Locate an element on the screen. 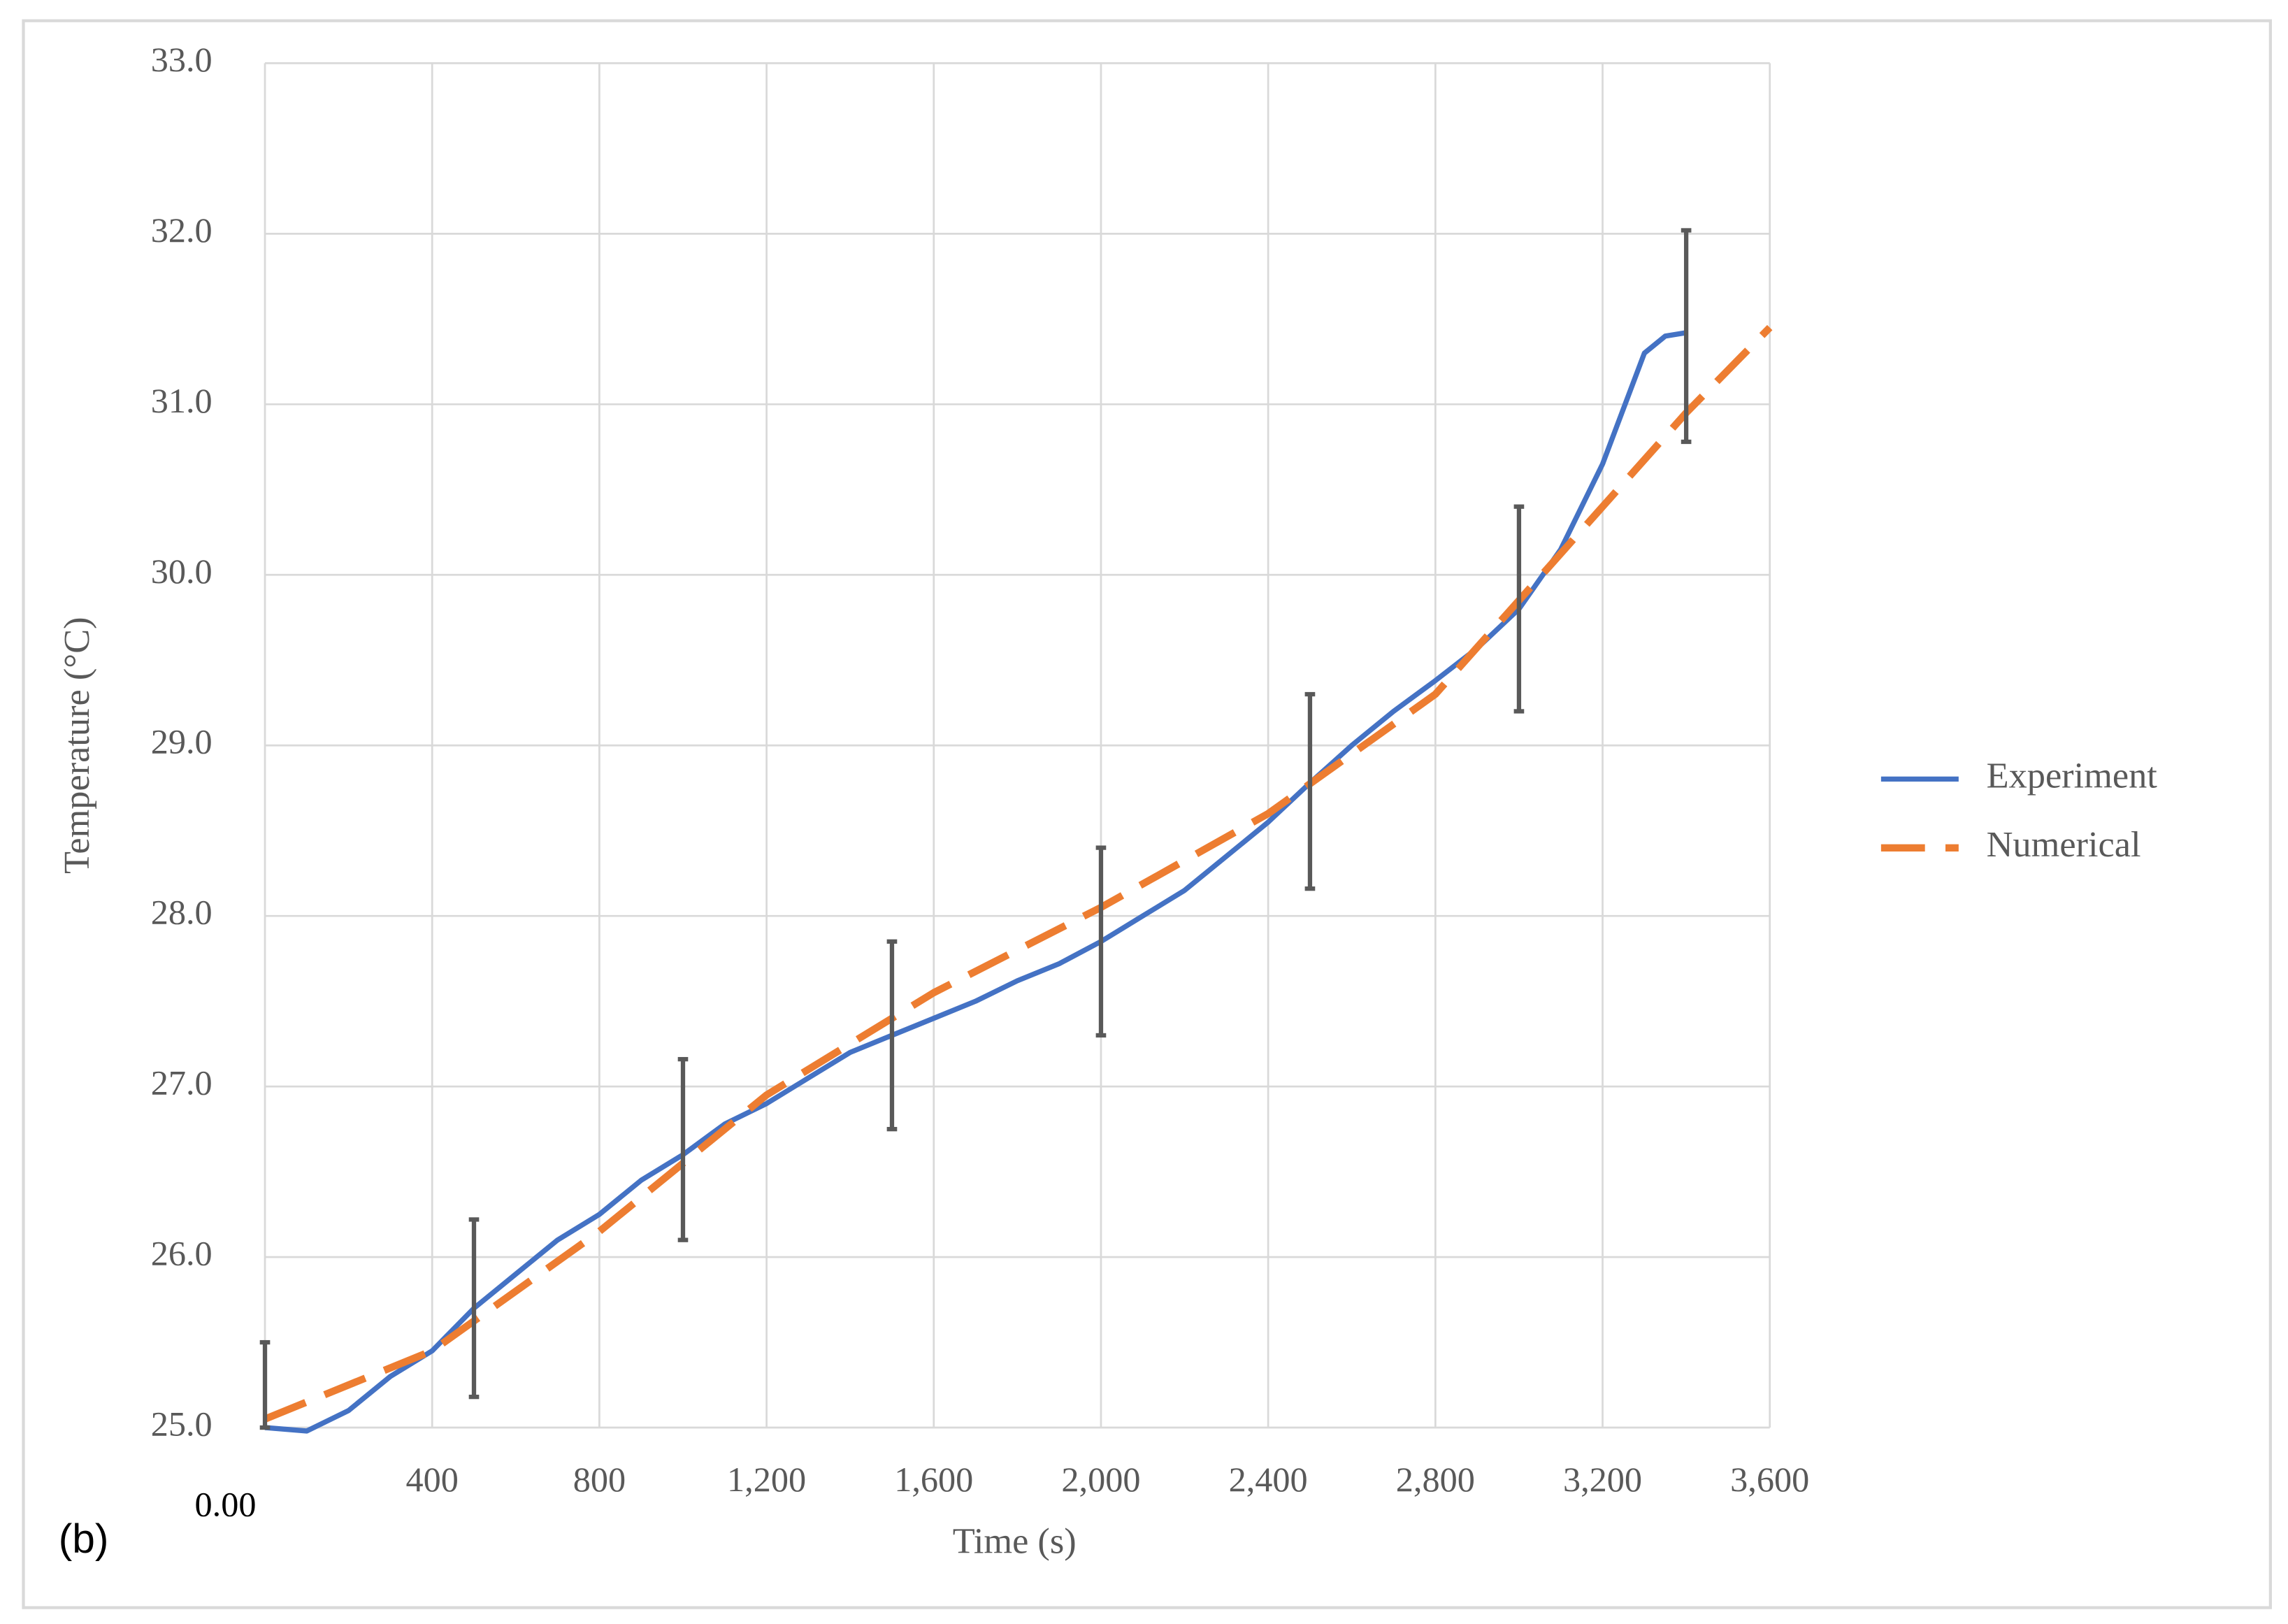 This screenshot has height=1624, width=2288. x-tick-label: 2,000 is located at coordinates (1100, 1480).